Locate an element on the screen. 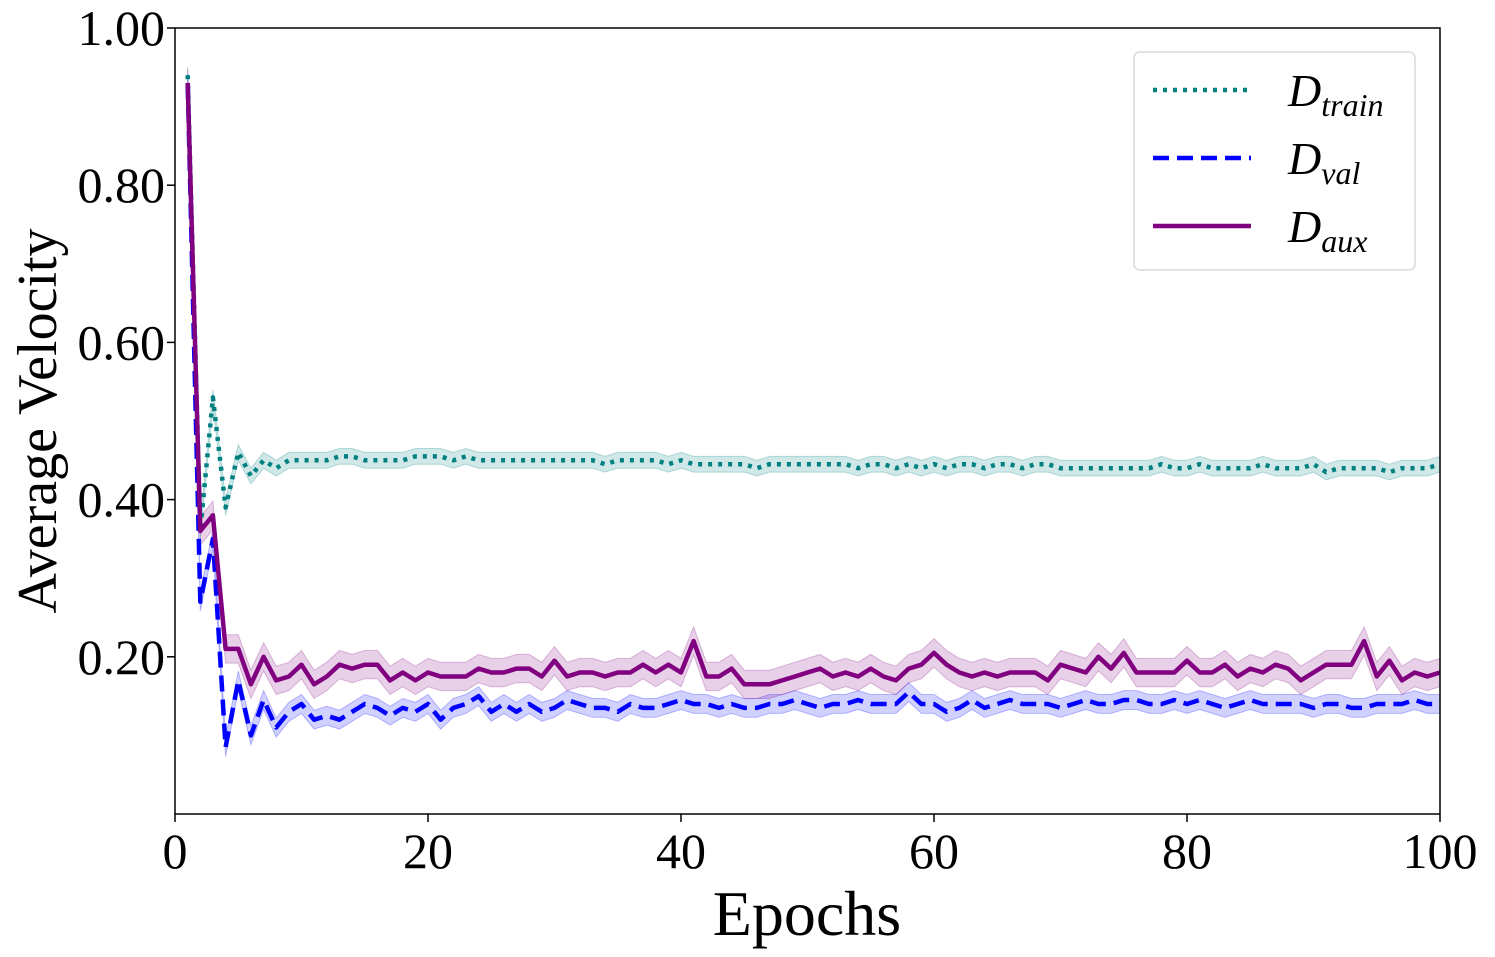  y-tick-label: 1.00 is located at coordinates (122, 28).